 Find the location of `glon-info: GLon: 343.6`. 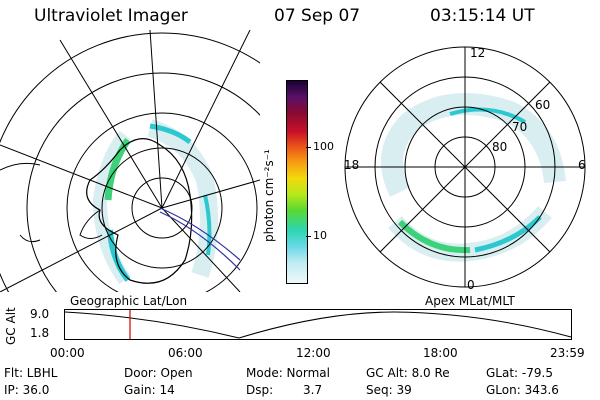

glon-info: GLon: 343.6 is located at coordinates (522, 390).